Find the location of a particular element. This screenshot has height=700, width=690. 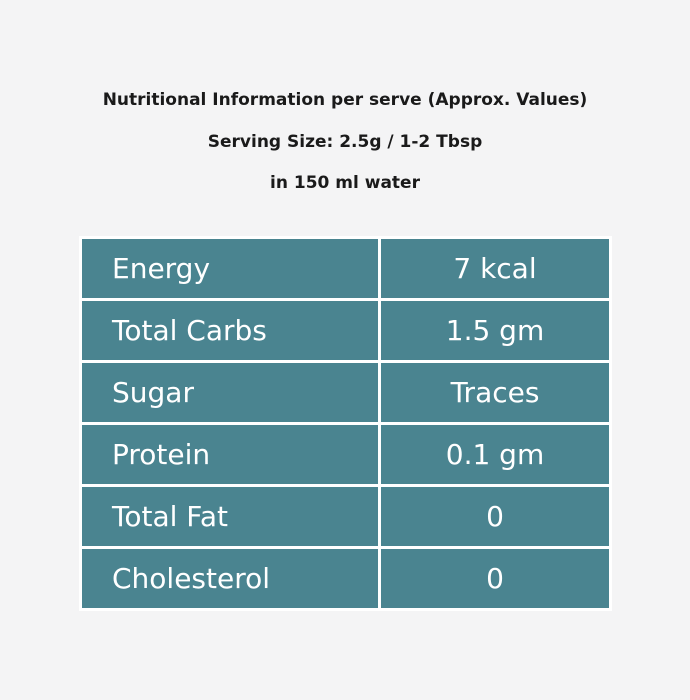

table-row: Total Fat 0 is located at coordinates (345, 516).